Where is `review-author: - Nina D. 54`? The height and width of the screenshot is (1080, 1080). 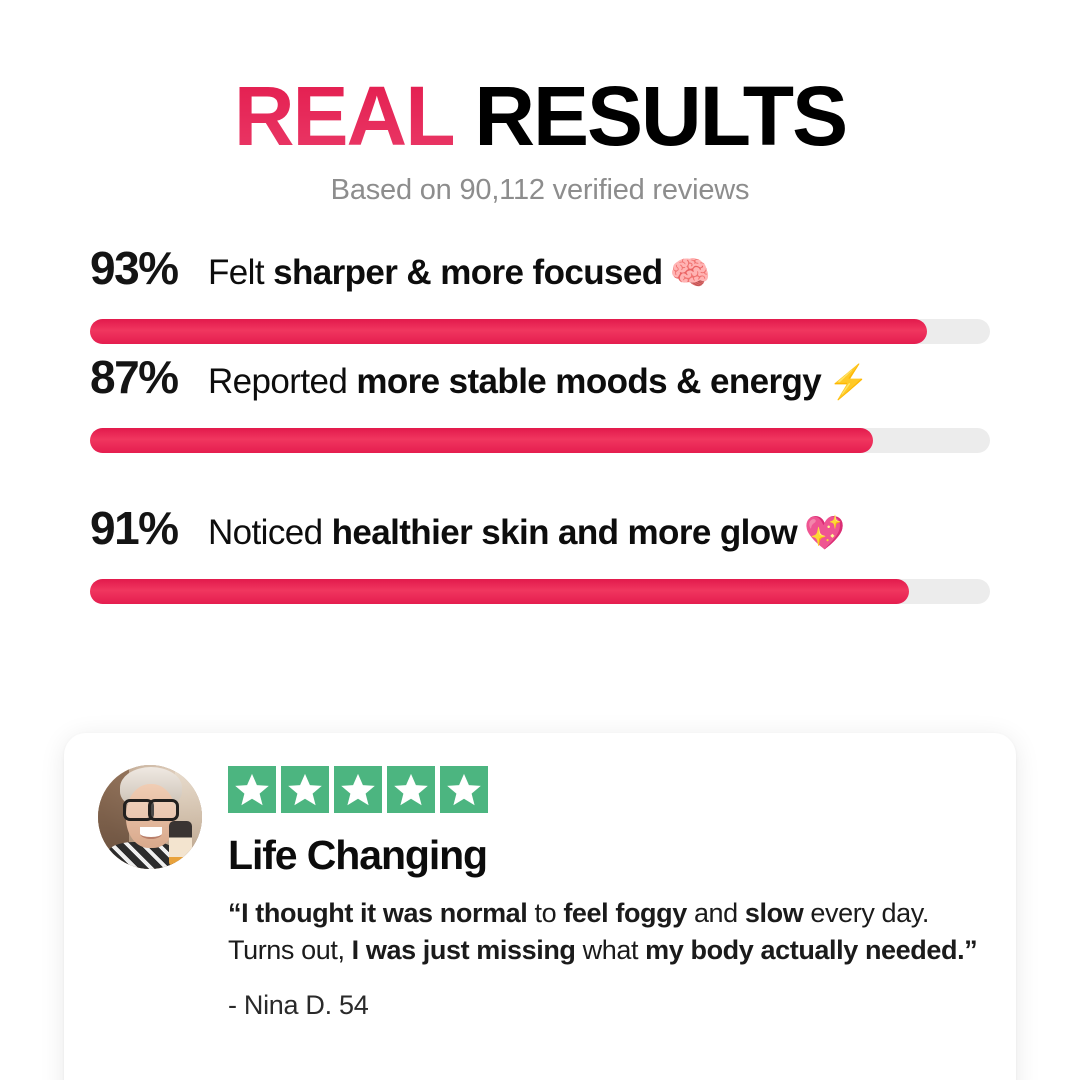
review-author: - Nina D. 54 is located at coordinates (298, 1004).